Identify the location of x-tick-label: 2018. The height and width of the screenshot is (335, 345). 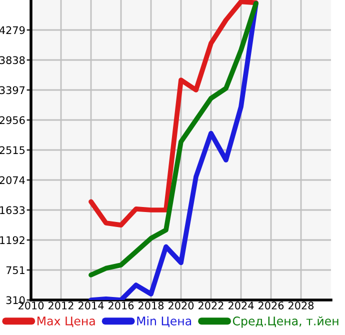
(151, 306).